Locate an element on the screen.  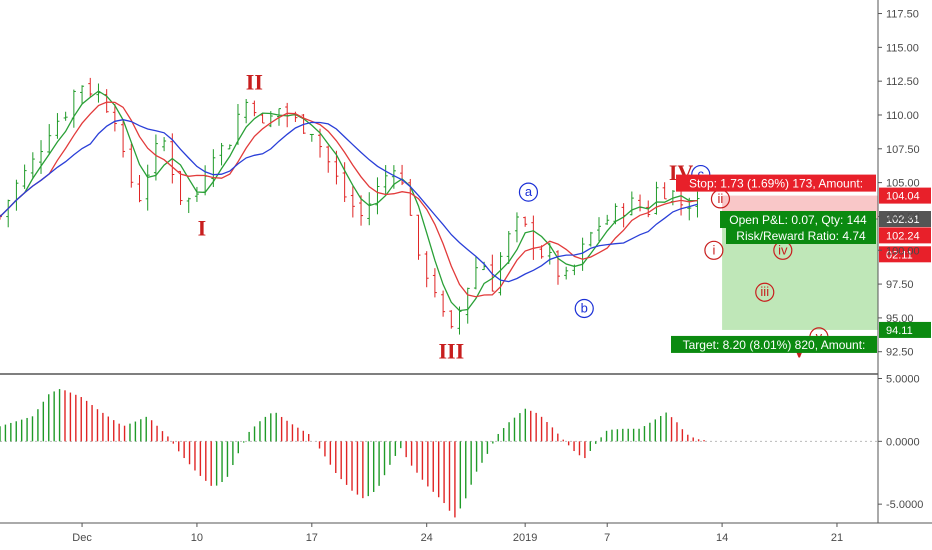
price-grid is located at coordinates (439, 407).